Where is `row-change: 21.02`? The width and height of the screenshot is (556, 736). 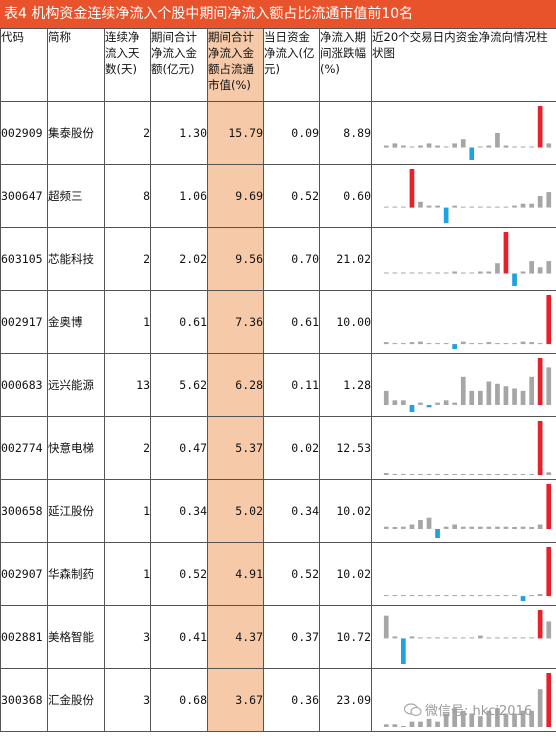 row-change: 21.02 is located at coordinates (345, 259).